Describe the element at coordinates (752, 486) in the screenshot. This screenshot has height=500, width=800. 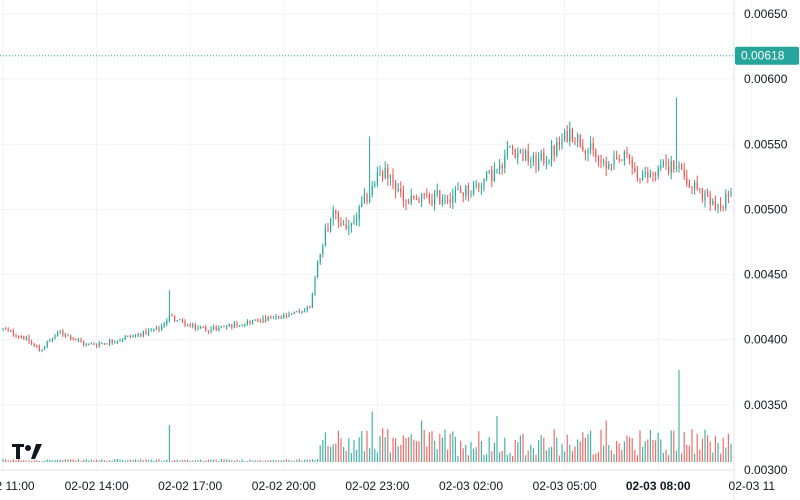
I see `time-tick-label: 02-03 11` at that location.